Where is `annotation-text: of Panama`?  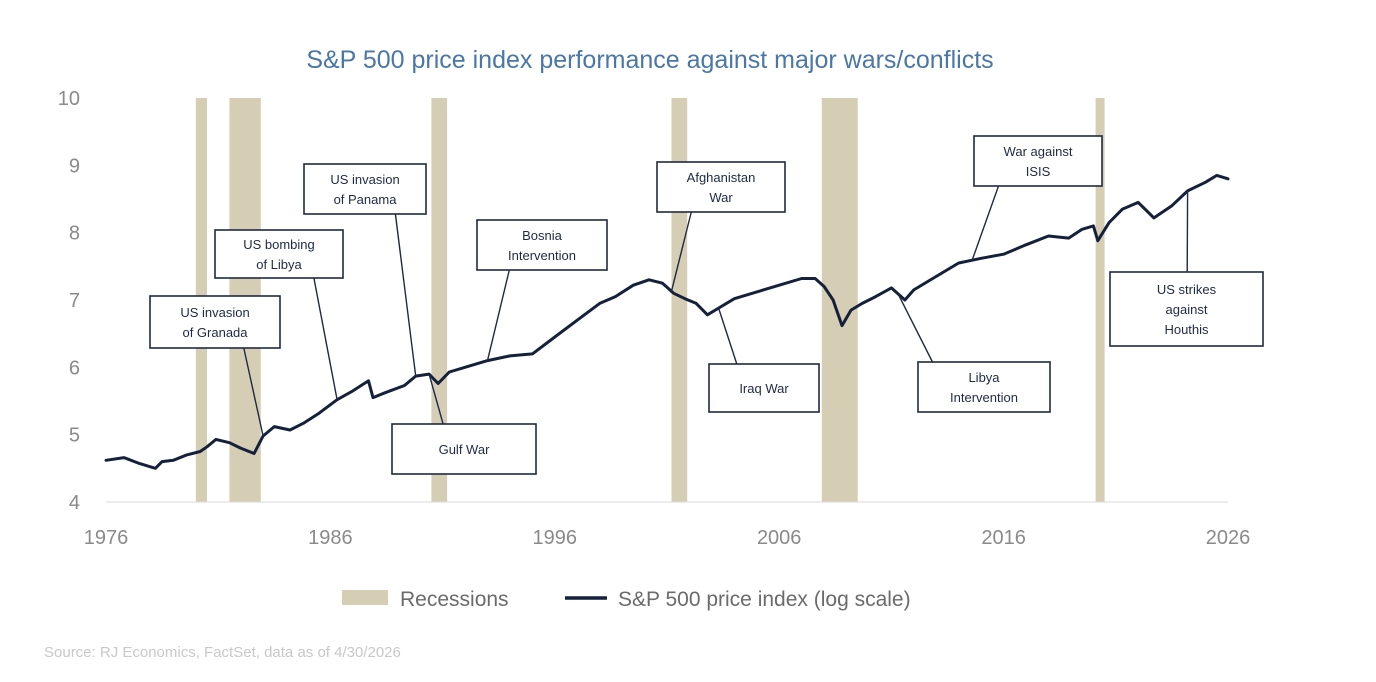 annotation-text: of Panama is located at coordinates (366, 199).